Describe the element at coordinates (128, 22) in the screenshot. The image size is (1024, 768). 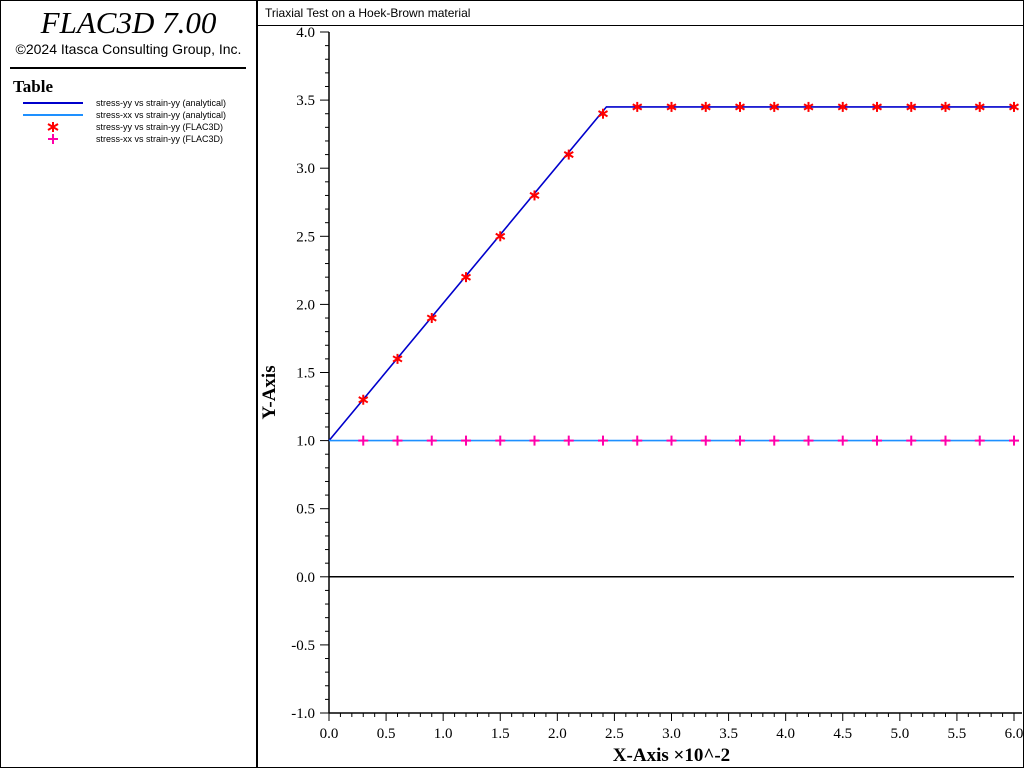
I see `app-title: FLAC3D 7.00` at that location.